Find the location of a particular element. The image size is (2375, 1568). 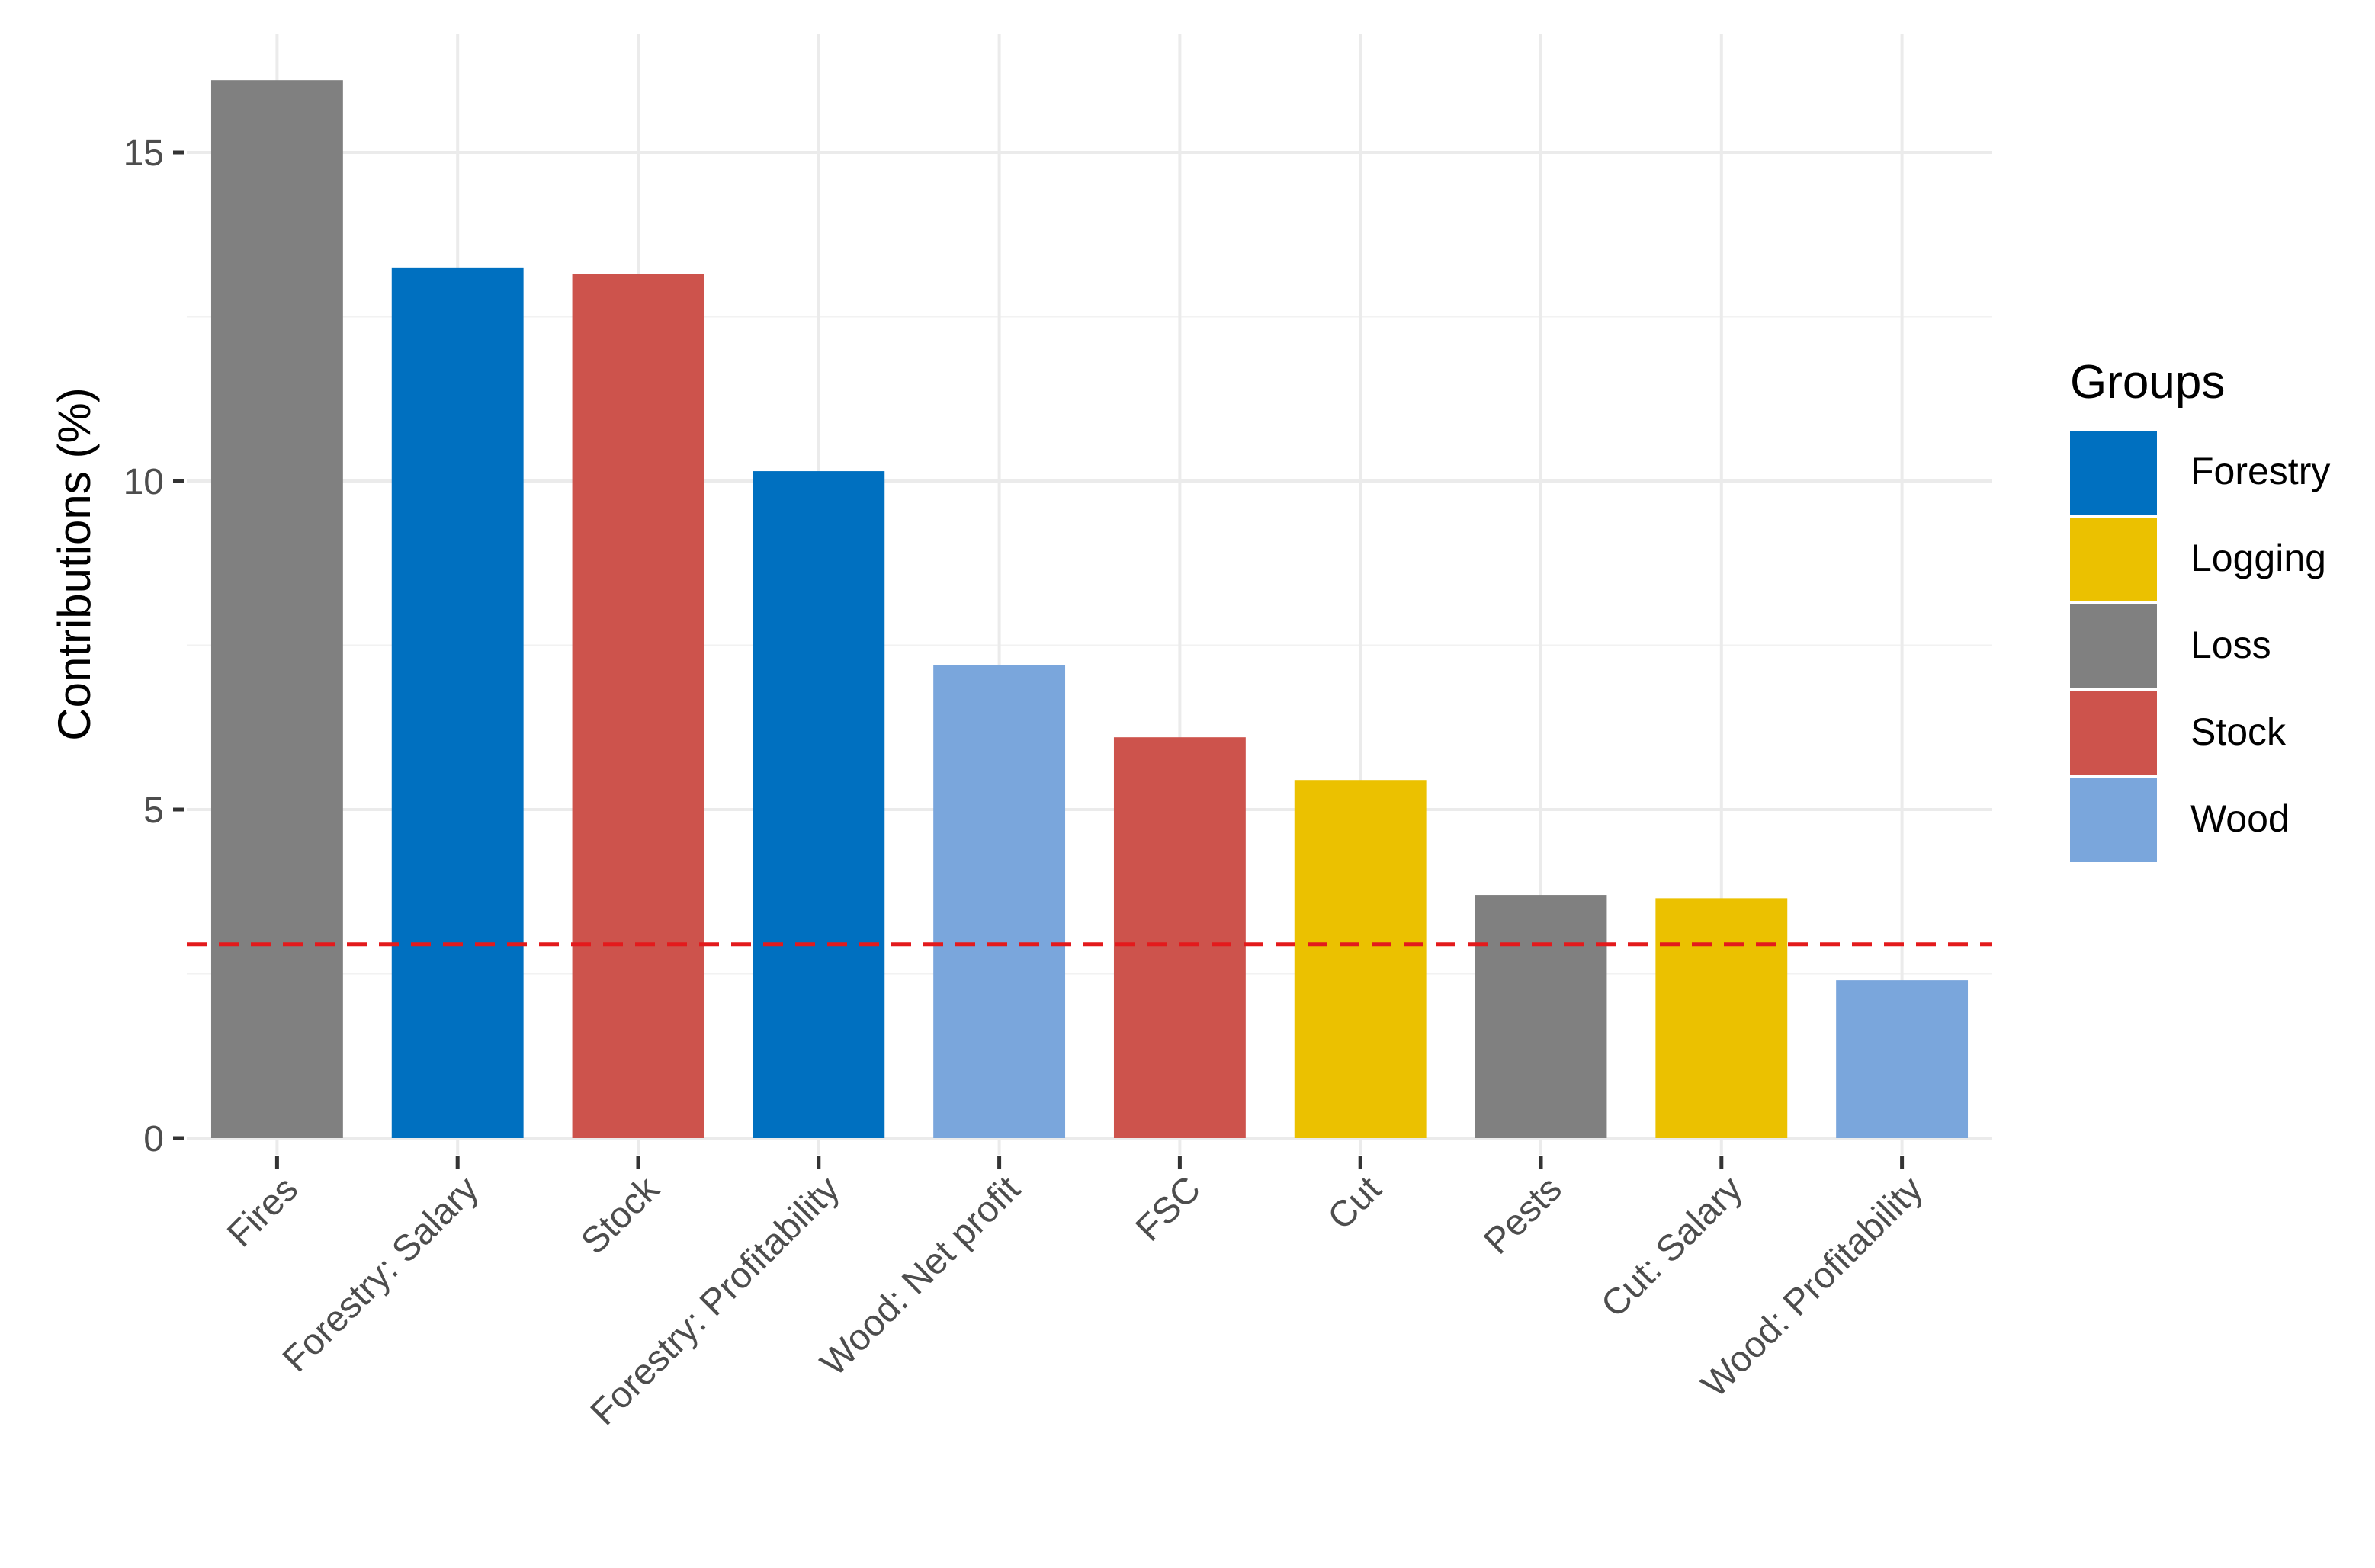

x-tick-label: Wood: Net profit is located at coordinates (920, 1276).